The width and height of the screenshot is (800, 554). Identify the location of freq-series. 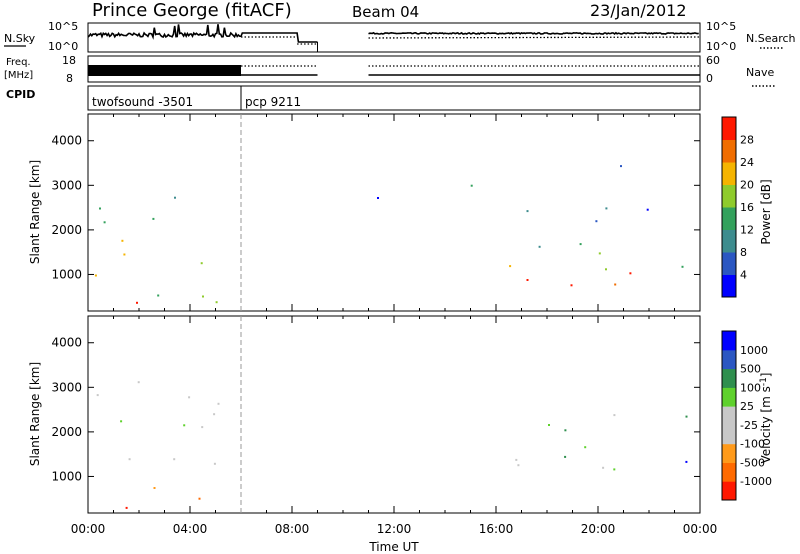
(394, 70).